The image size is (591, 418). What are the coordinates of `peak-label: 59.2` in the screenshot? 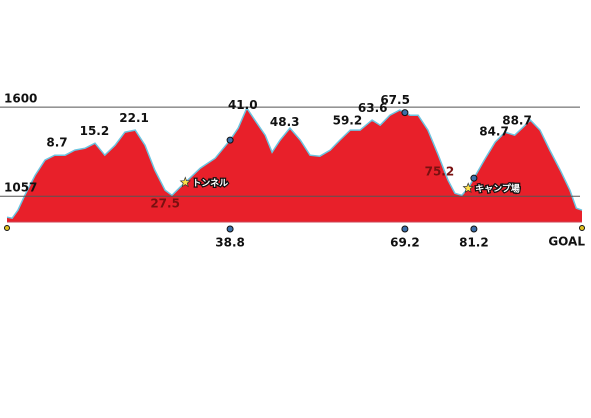 It's located at (348, 120).